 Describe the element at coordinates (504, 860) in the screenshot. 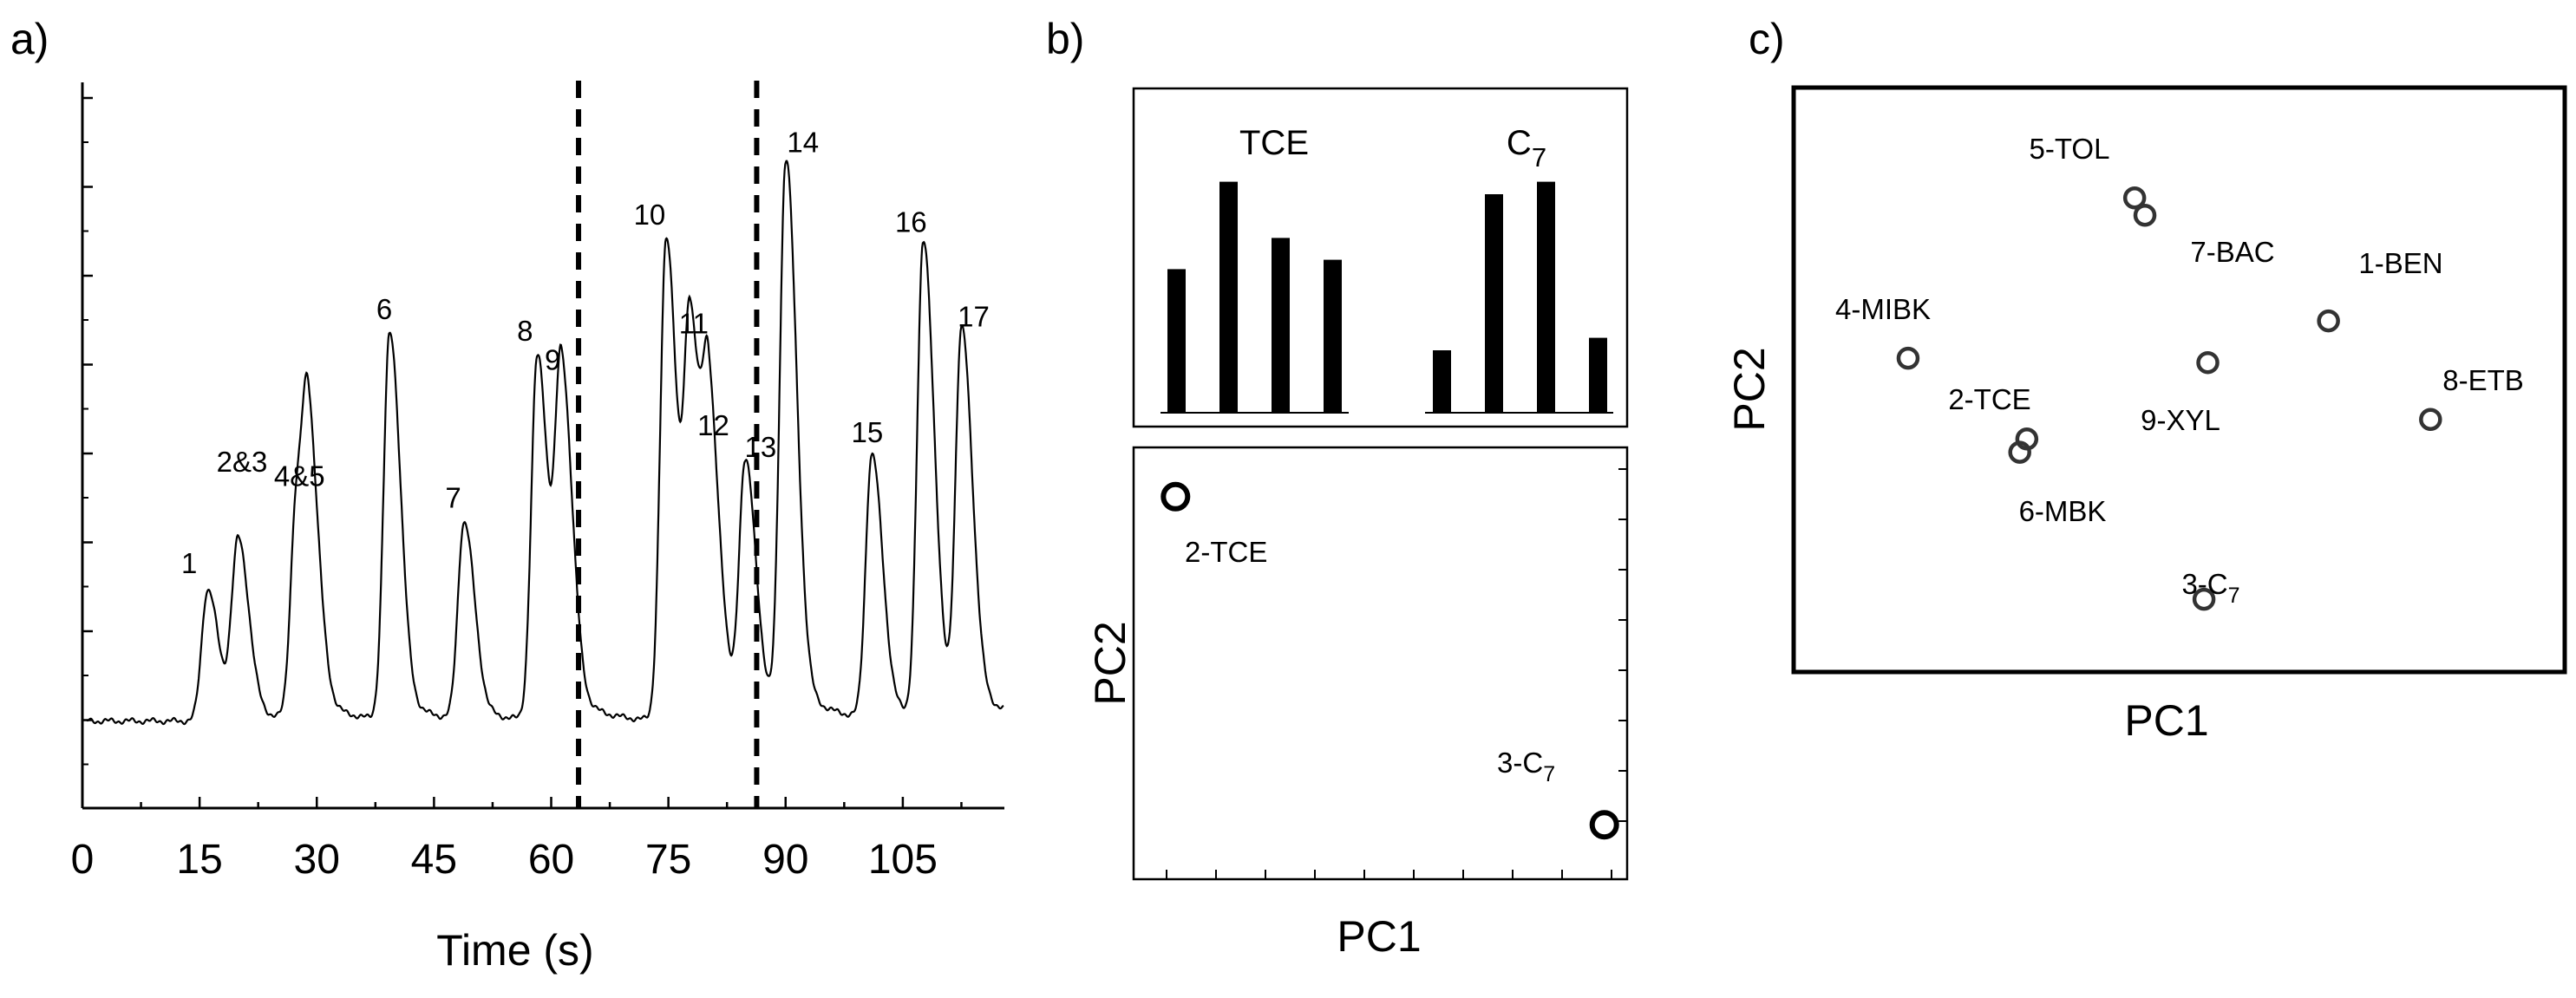

I see `chromatogram-x-tick-labels: 0 15 30 45 60 75 90 105` at that location.